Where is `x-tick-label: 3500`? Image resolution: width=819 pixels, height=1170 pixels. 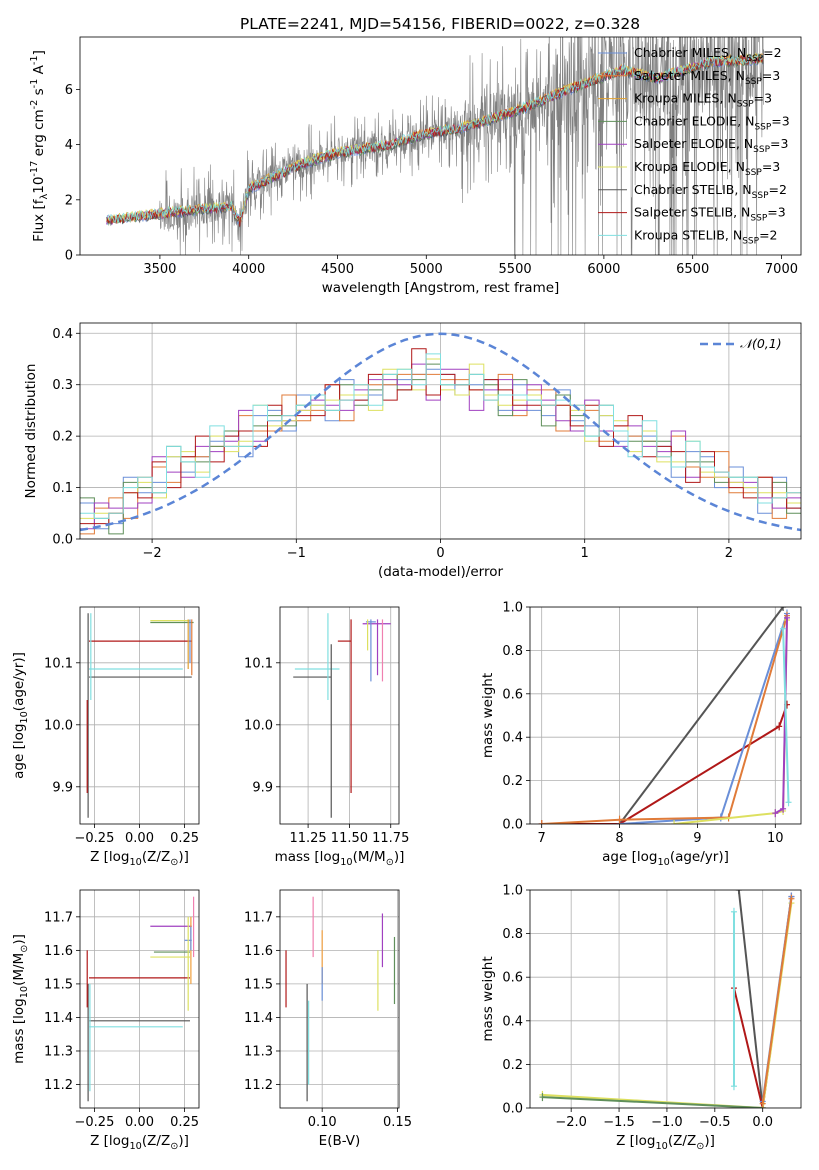
x-tick-label: 3500 is located at coordinates (159, 269).